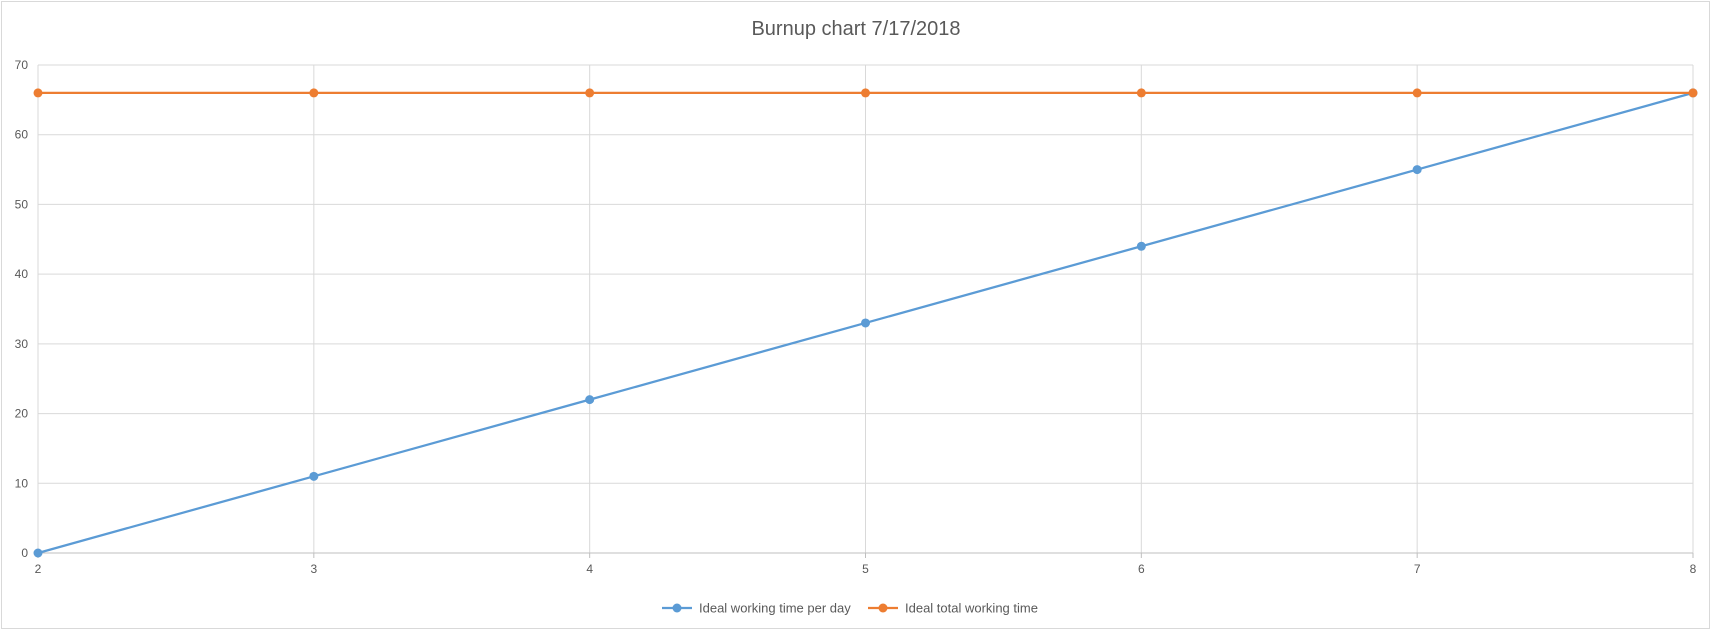 This screenshot has width=1713, height=632. What do you see at coordinates (22, 65) in the screenshot?
I see `y-tick-label: 70` at bounding box center [22, 65].